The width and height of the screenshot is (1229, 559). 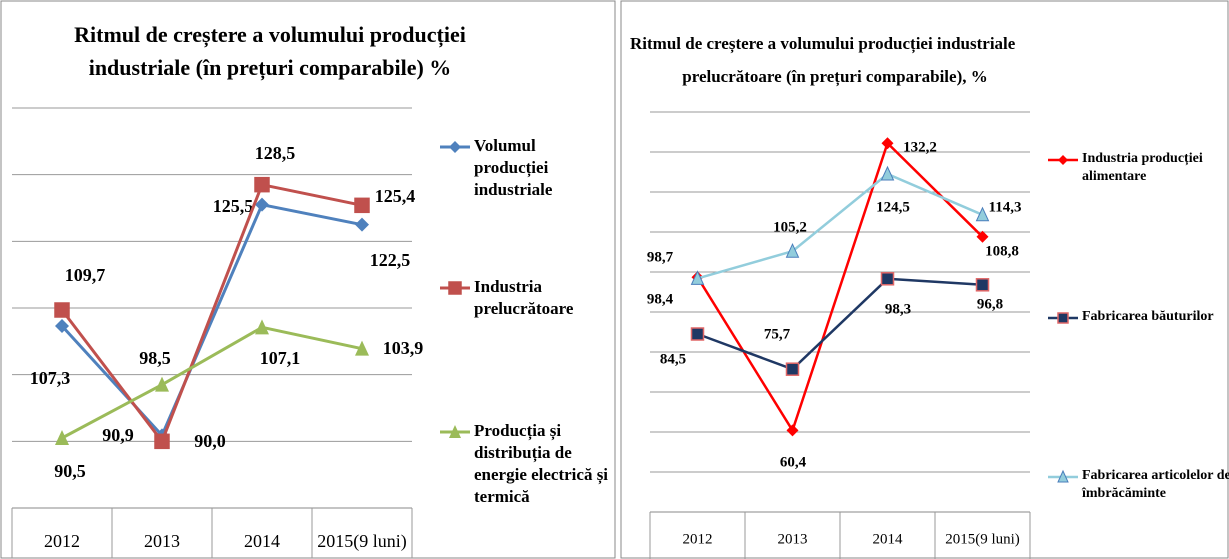 I want to click on data-label: 103,9, so click(x=403, y=348).